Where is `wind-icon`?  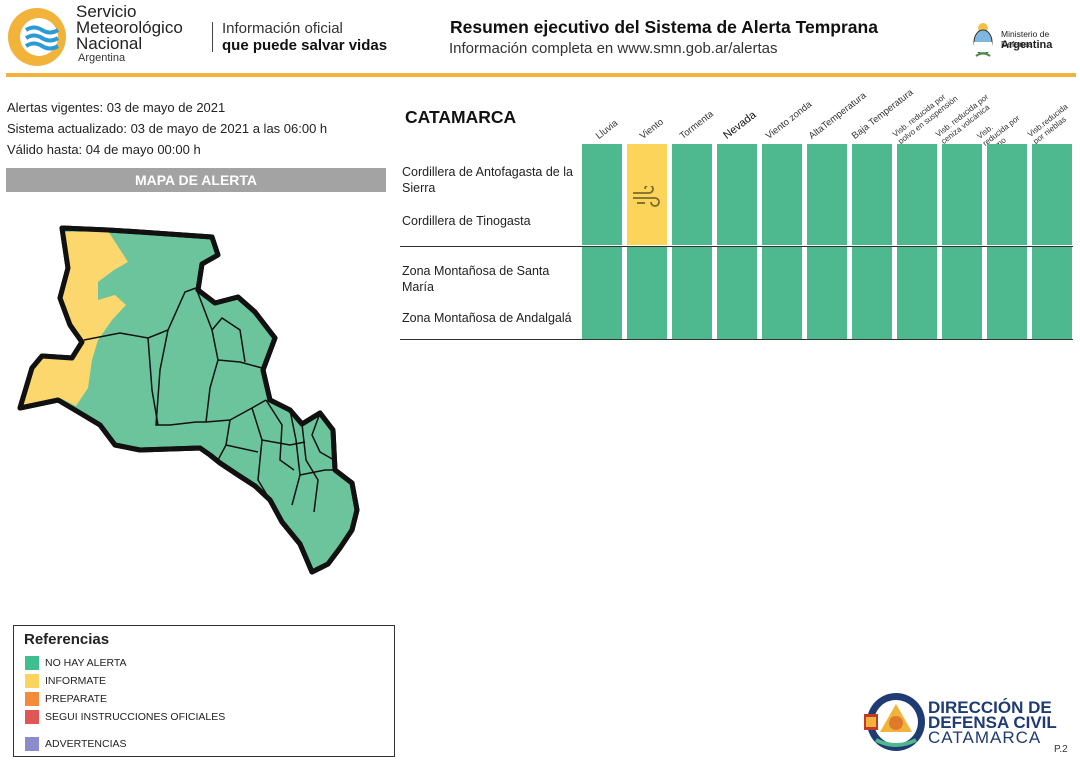
wind-icon is located at coordinates (646, 196).